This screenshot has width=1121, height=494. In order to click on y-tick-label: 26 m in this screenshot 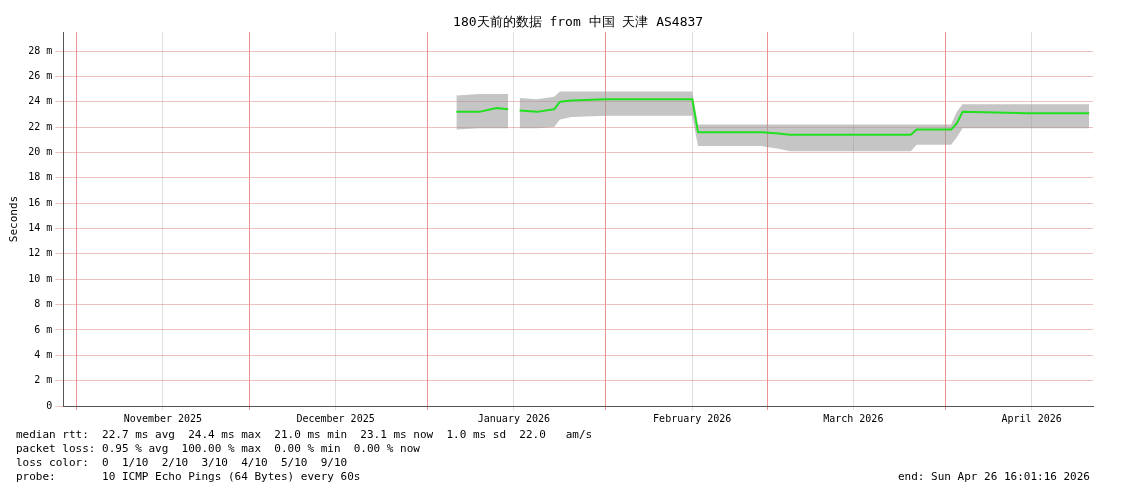, I will do `click(40, 75)`.